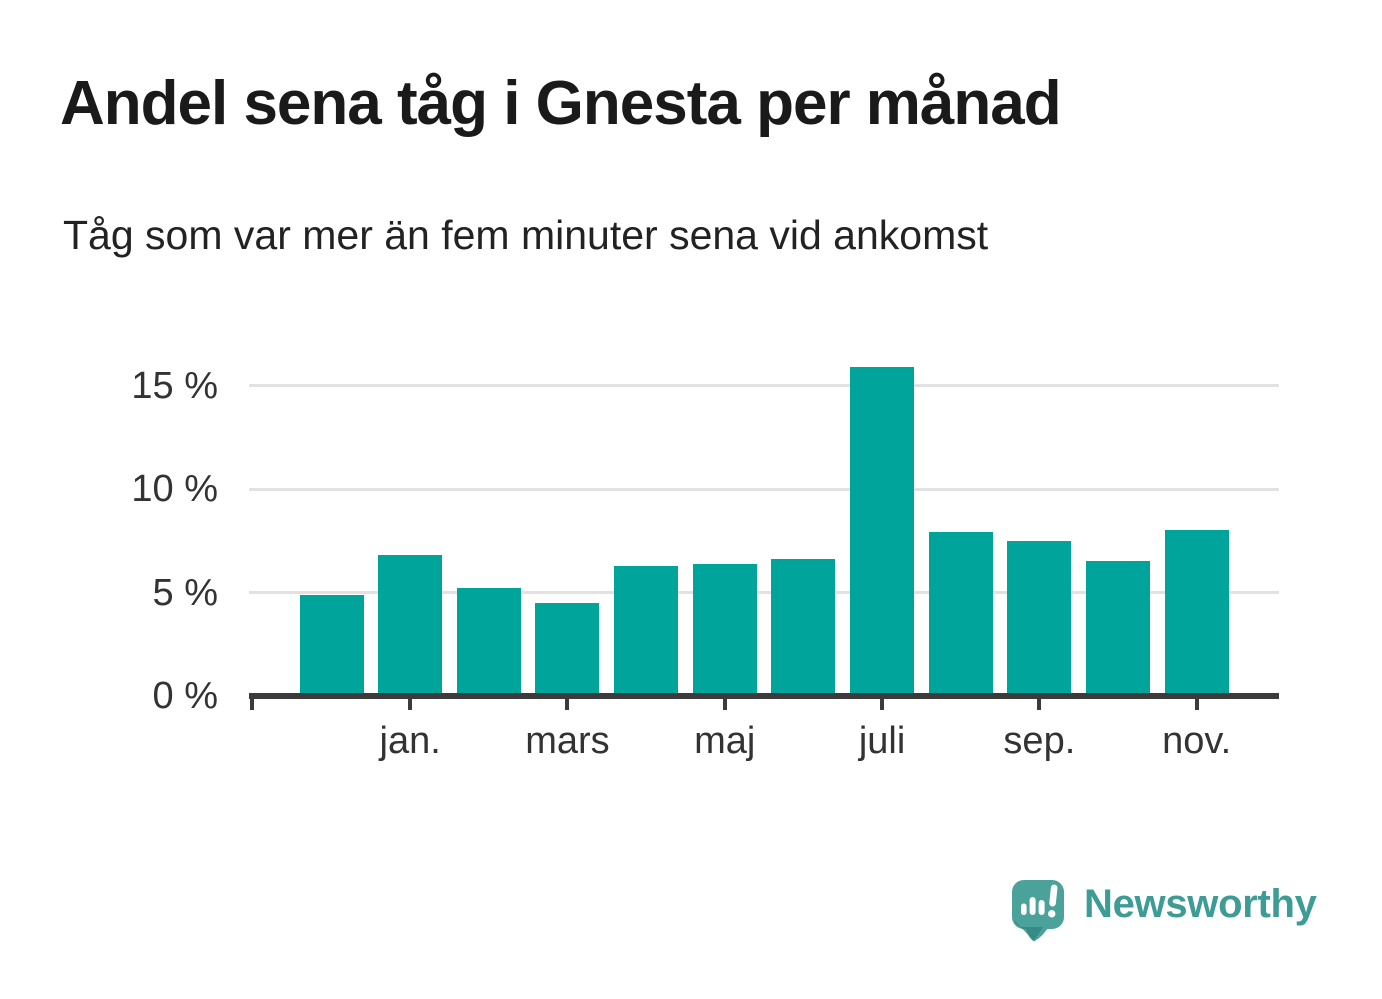  I want to click on logo-exclamation, so click(1053, 901).